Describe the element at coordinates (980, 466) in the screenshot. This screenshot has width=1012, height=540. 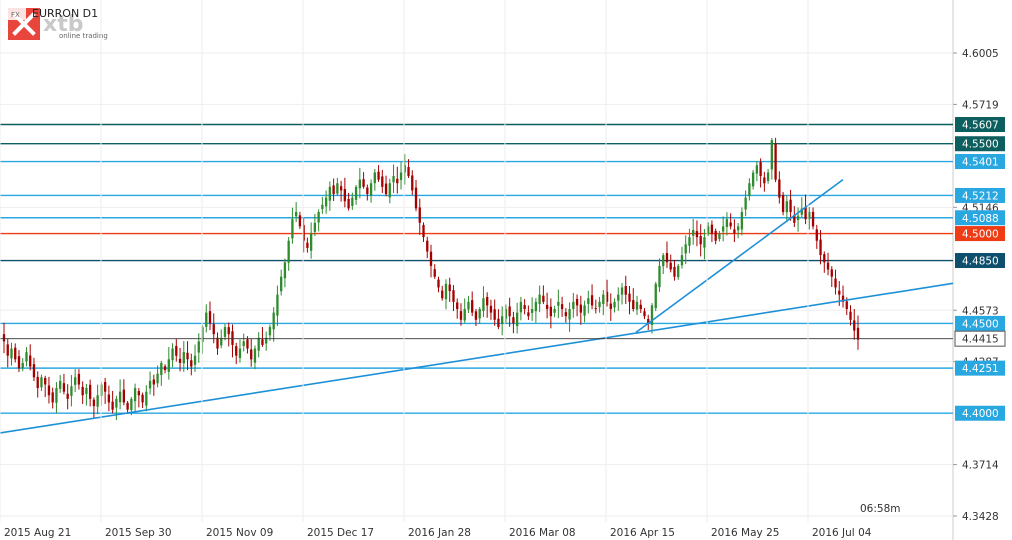
I see `price-tick-label: 4.3714` at that location.